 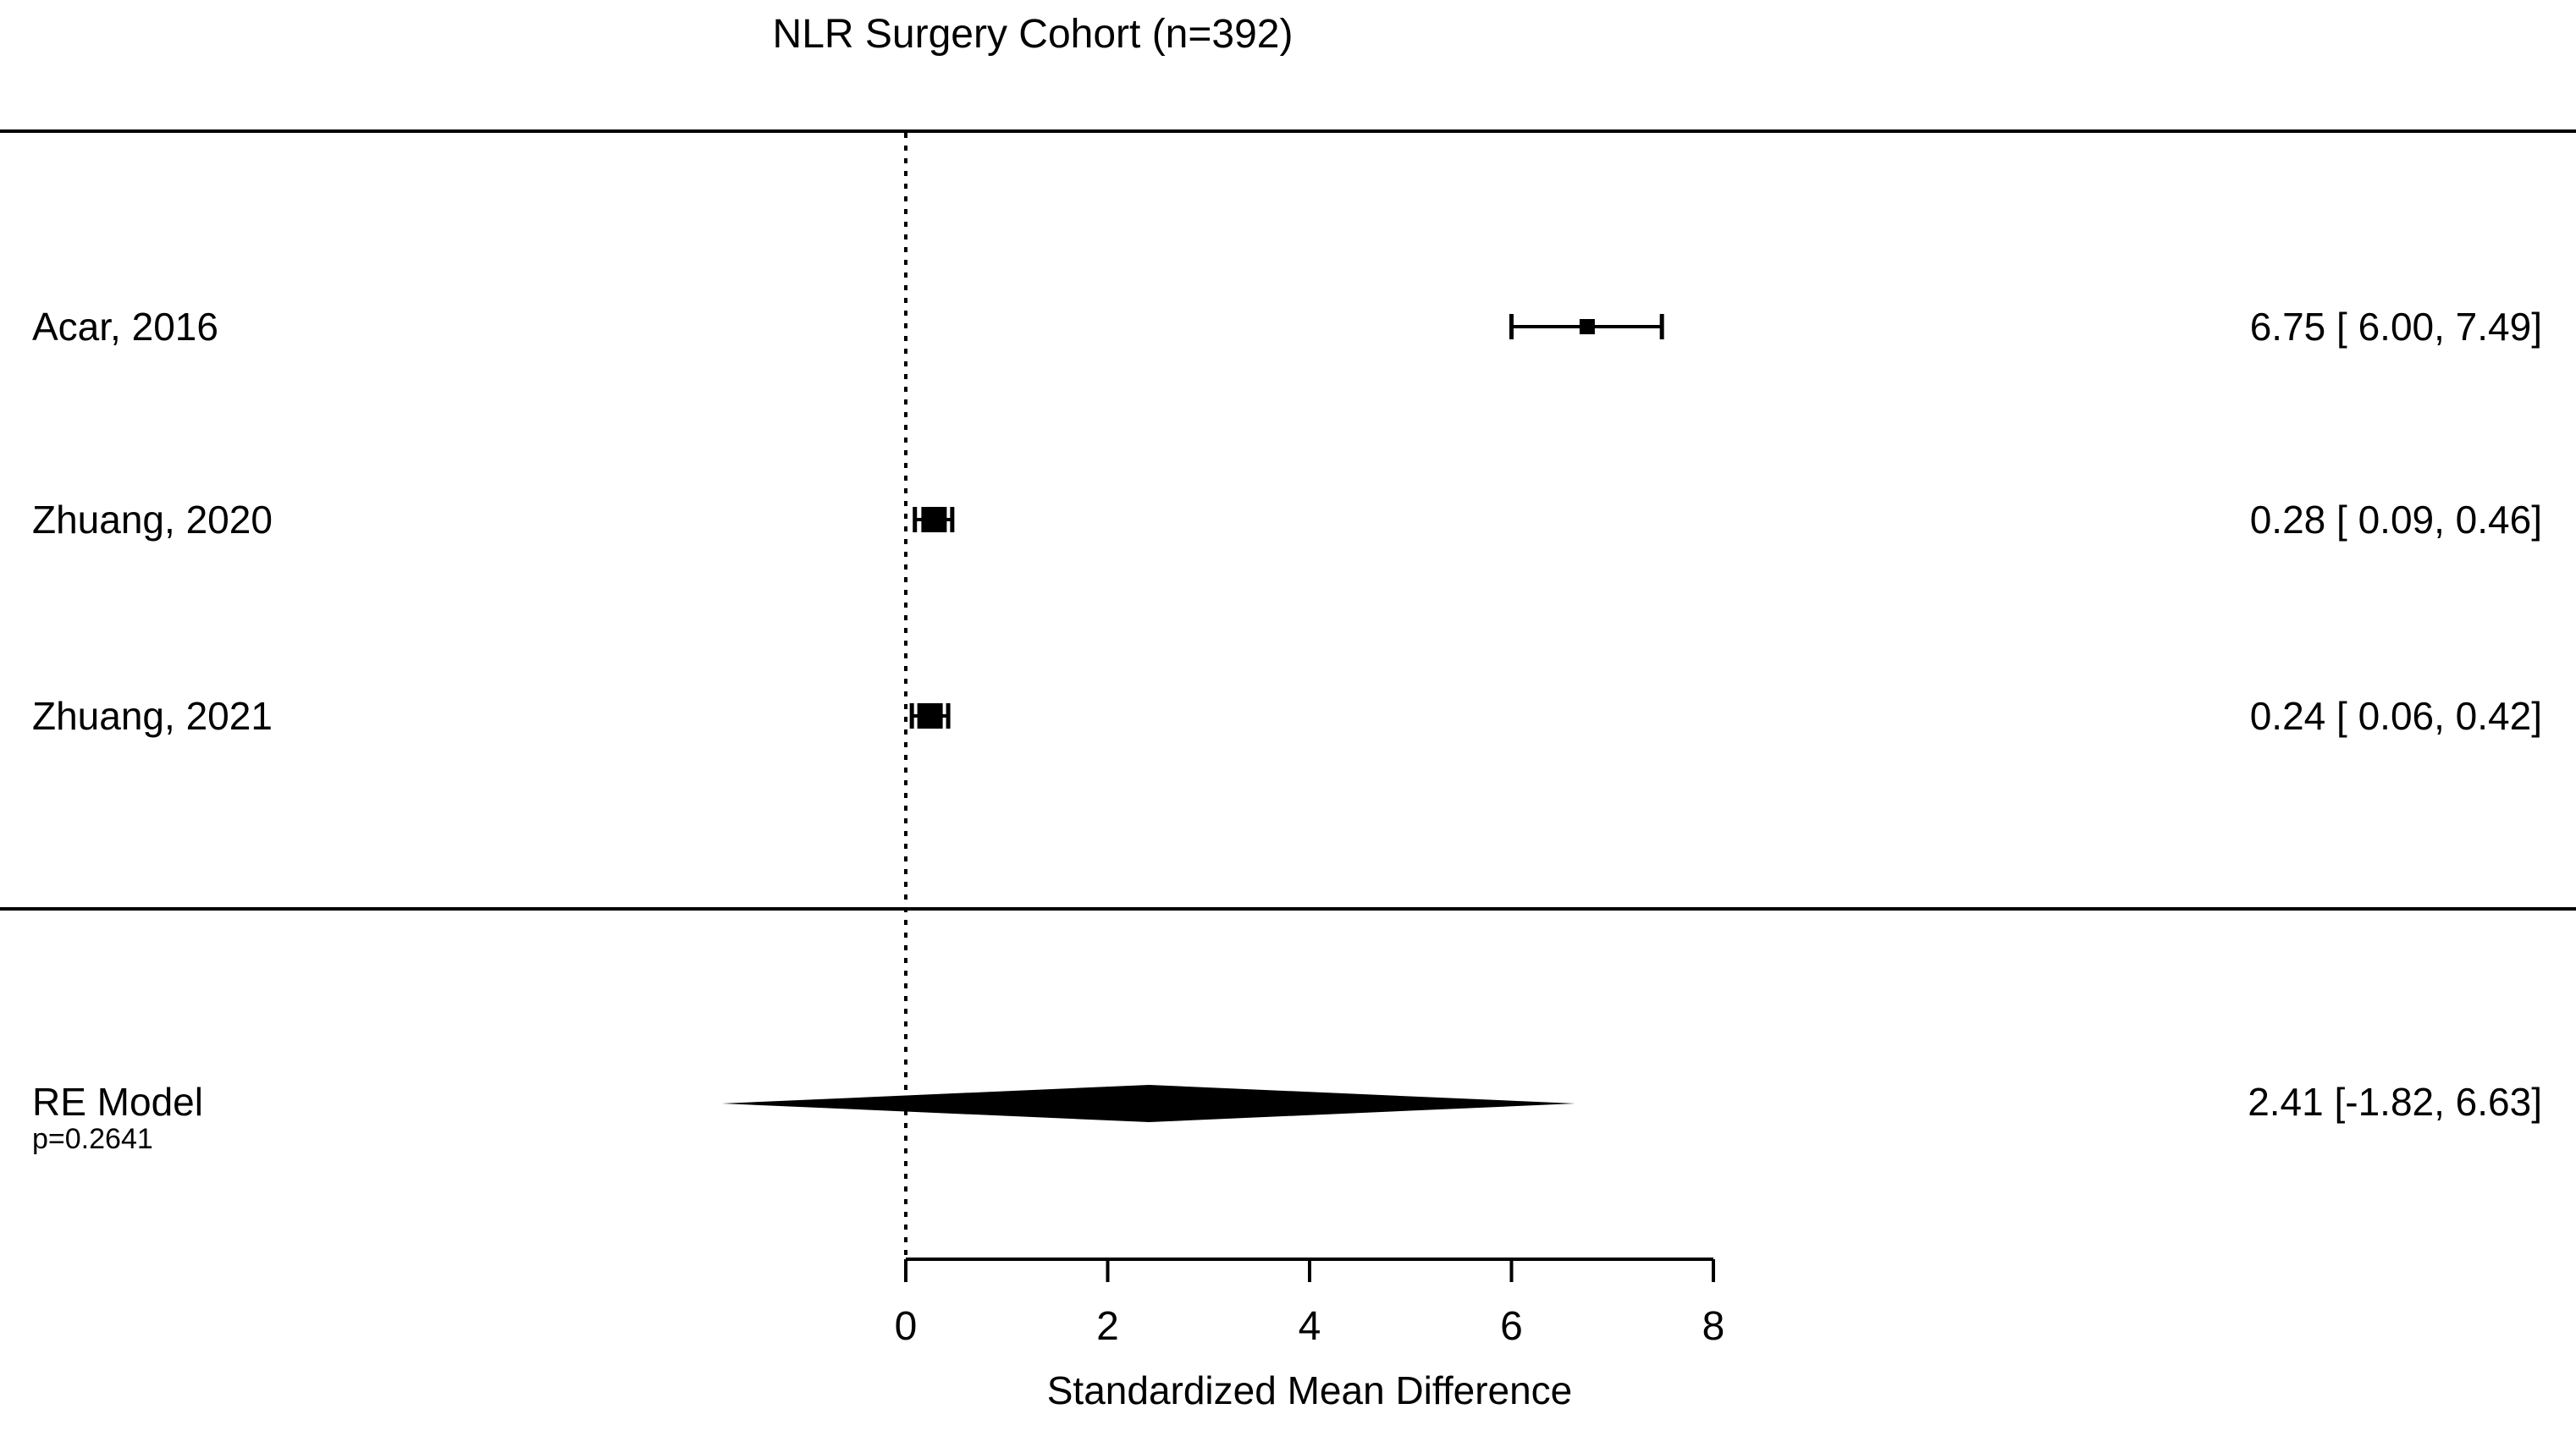 I want to click on study-annotation: 0.24 [ 0.06, 0.42], so click(x=2396, y=716).